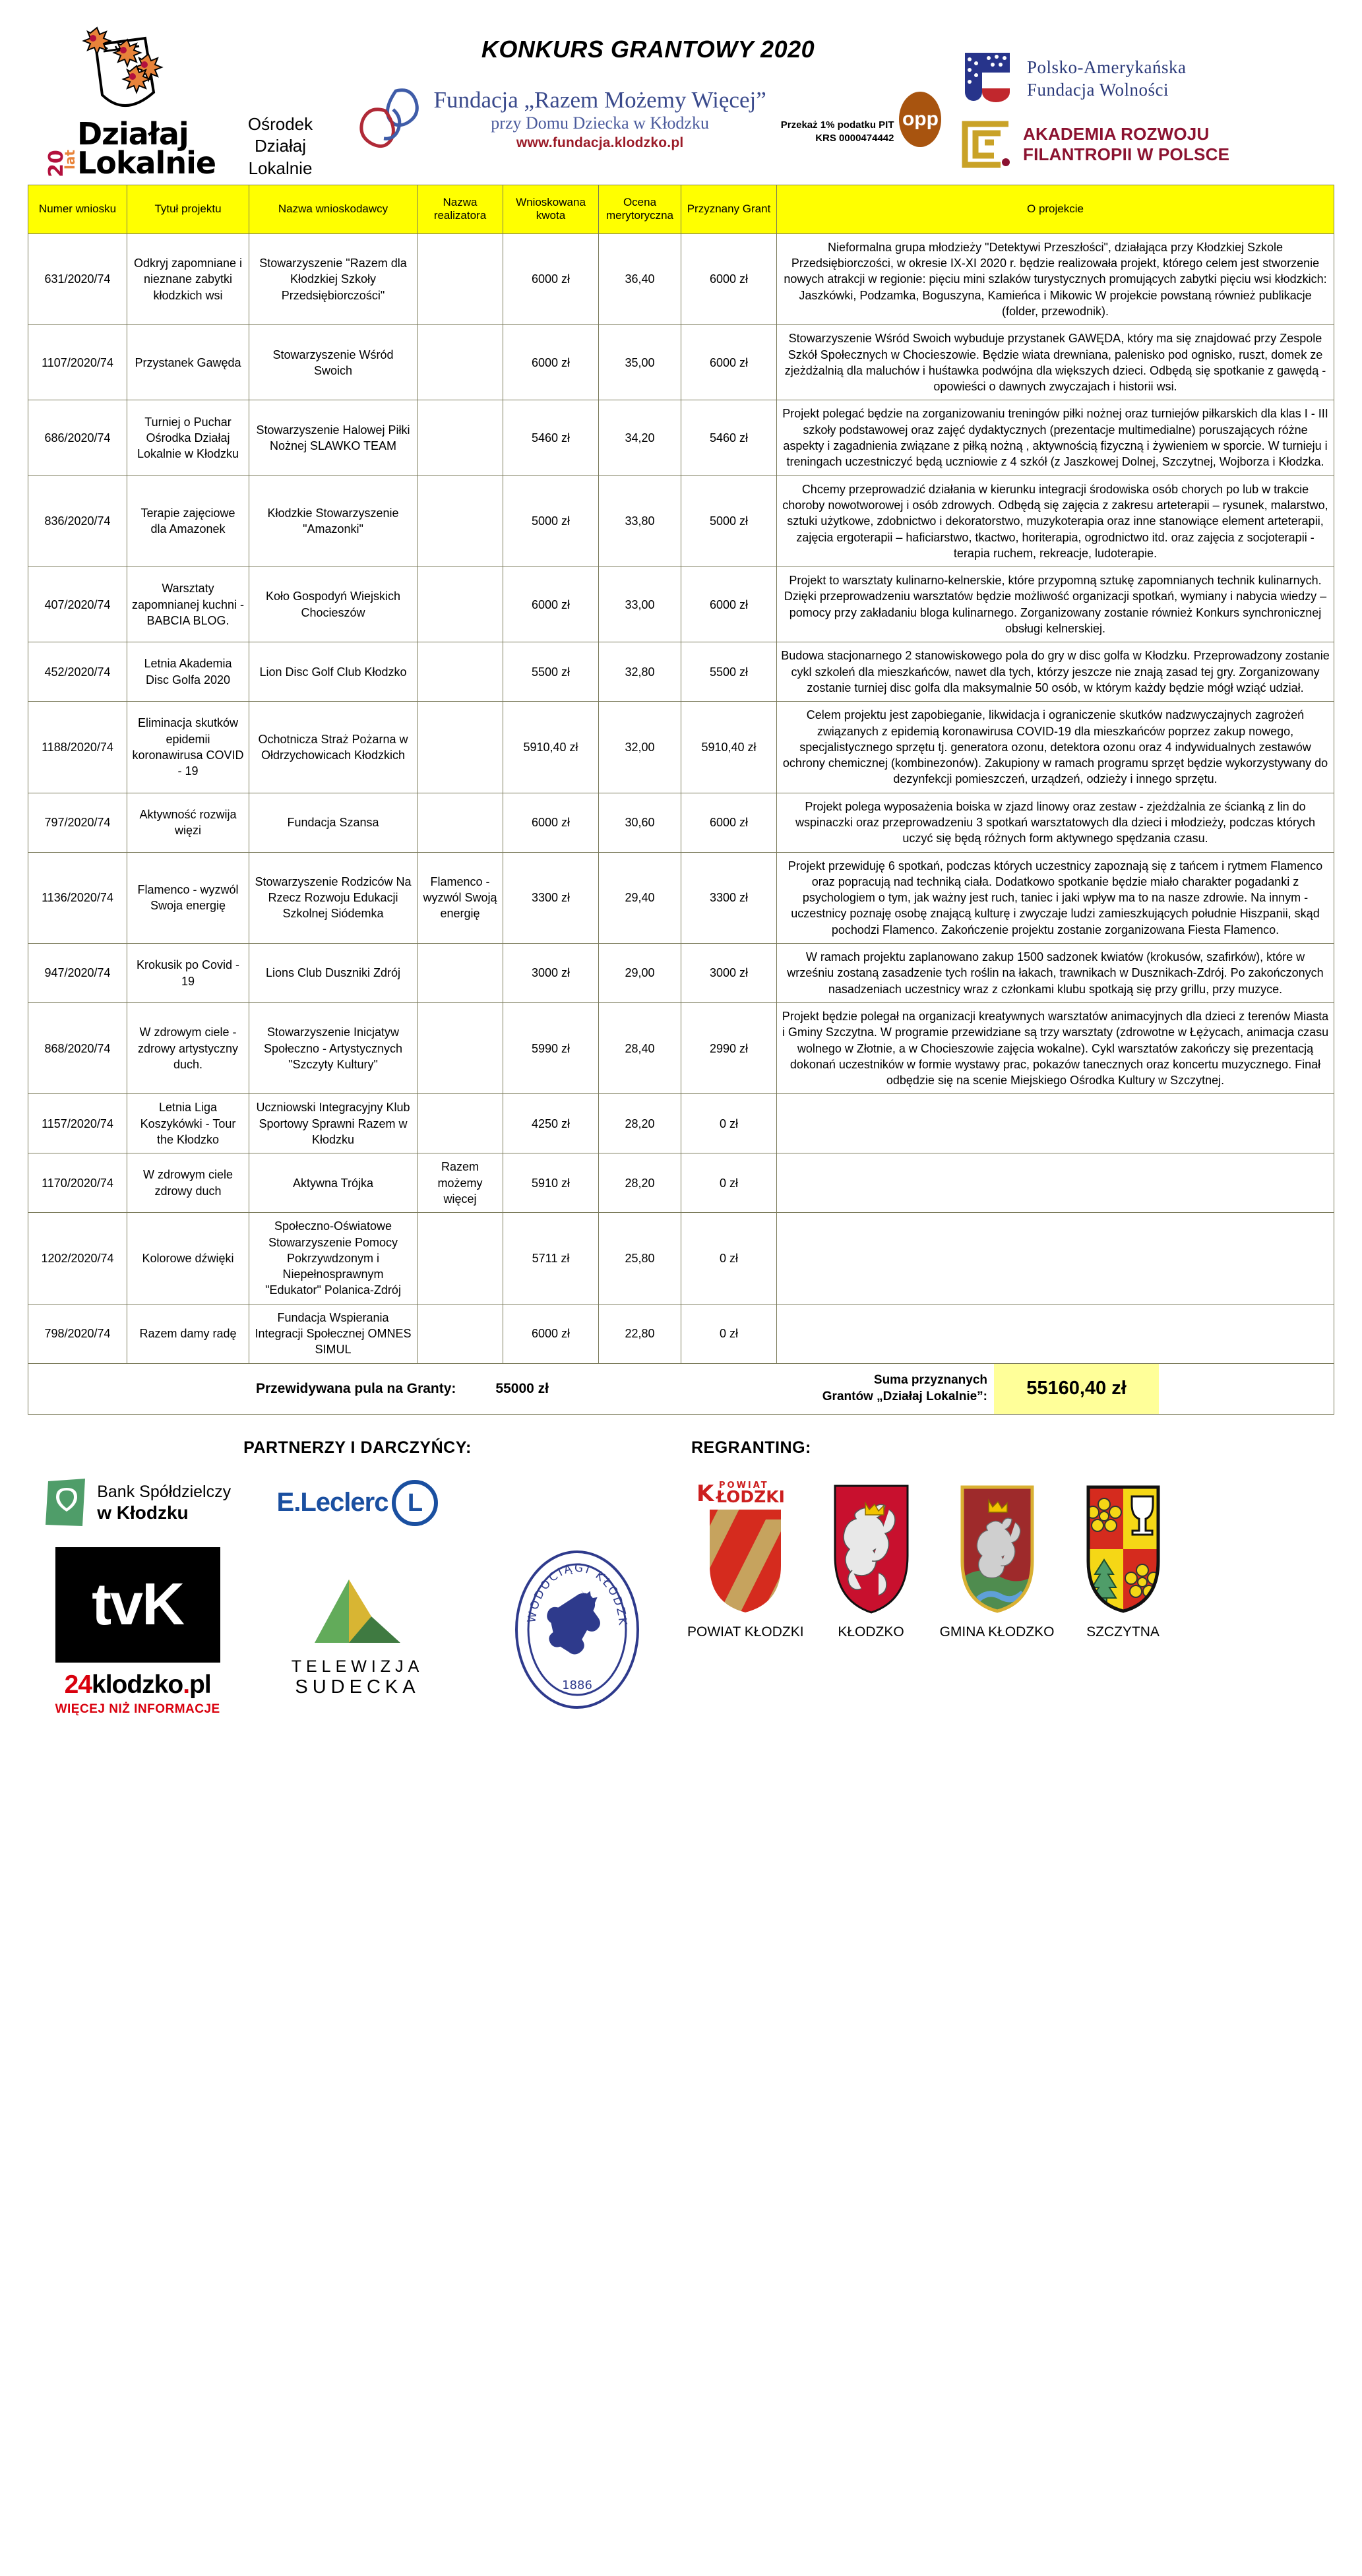  Describe the element at coordinates (729, 521) in the screenshot. I see `cell-przyznany-grant: 5000 zł` at that location.